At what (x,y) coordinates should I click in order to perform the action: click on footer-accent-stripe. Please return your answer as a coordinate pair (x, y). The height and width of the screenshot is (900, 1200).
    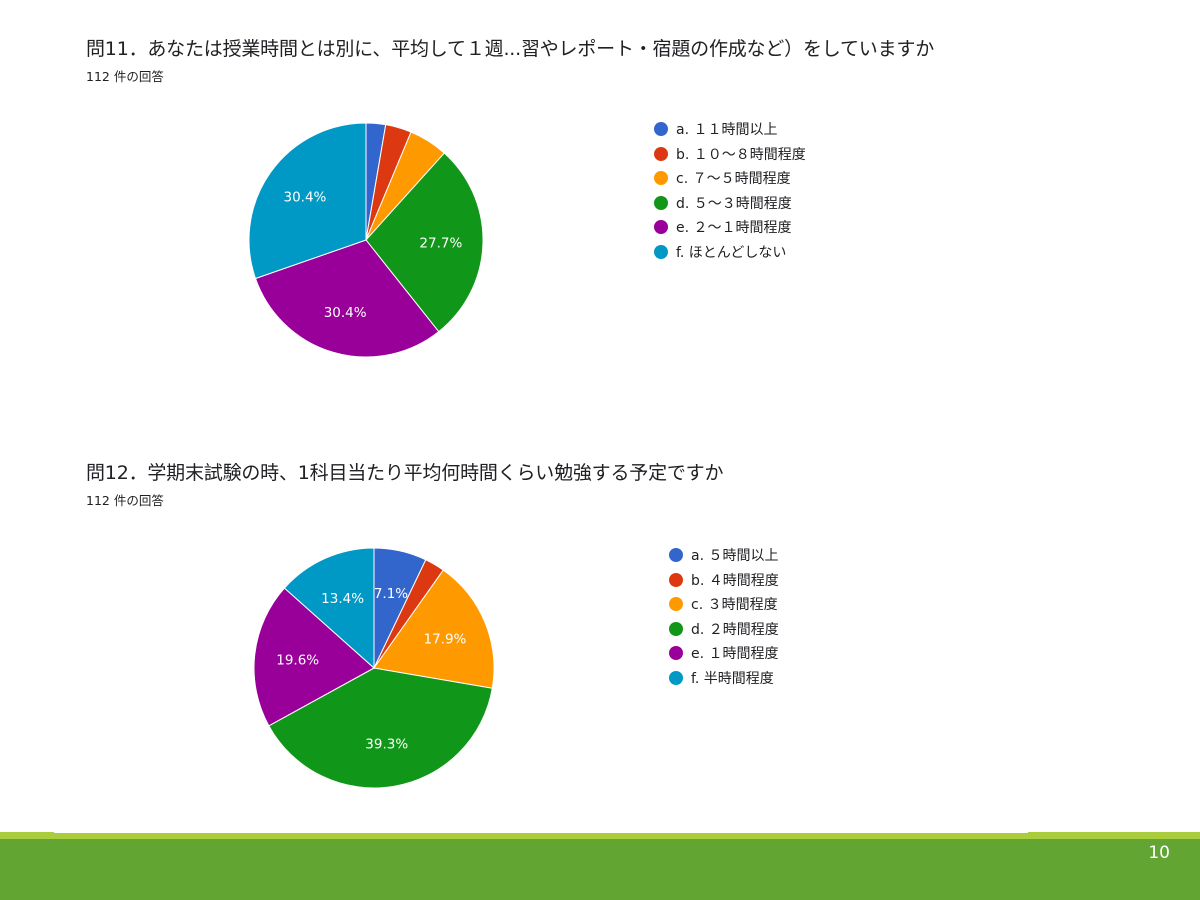
    Looking at the image, I should click on (600, 835).